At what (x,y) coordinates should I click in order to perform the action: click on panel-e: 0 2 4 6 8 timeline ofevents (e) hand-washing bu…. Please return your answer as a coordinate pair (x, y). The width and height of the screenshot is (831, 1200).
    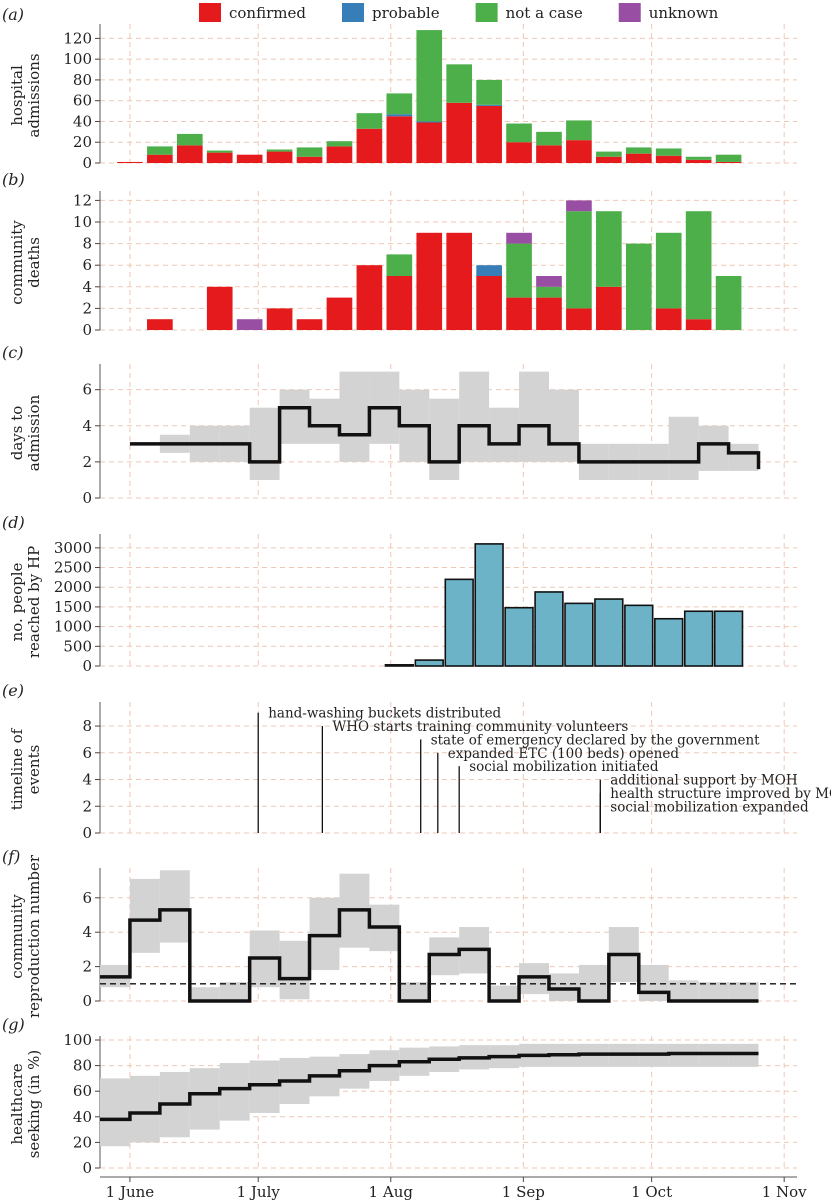
    Looking at the image, I should click on (416, 761).